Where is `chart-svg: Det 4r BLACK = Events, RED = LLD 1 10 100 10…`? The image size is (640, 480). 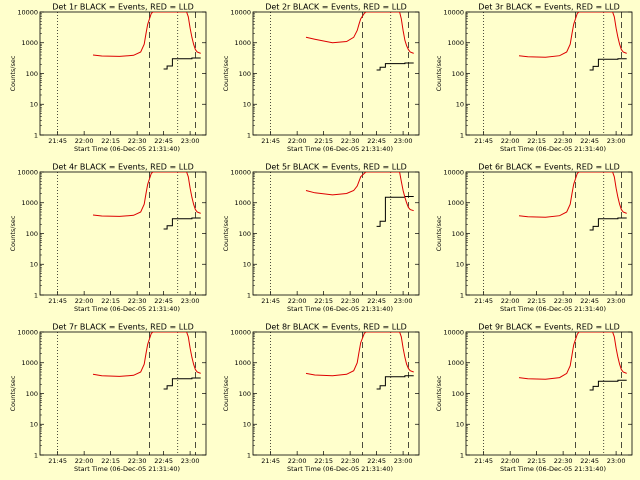
chart-svg: Det 4r BLACK = Events, RED = LLD 1 10 100 10… is located at coordinates (108, 238).